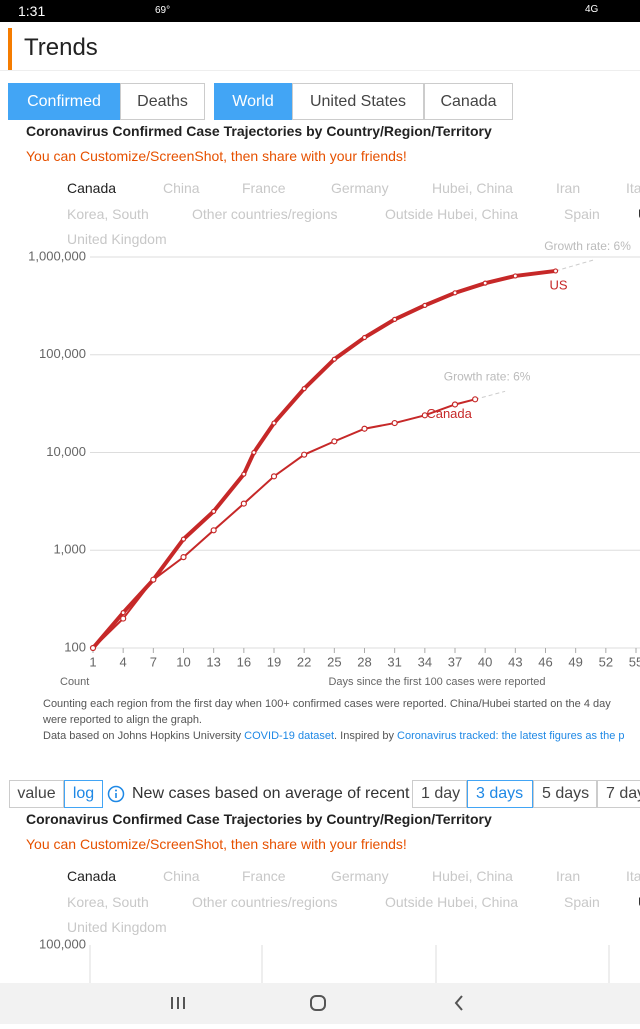  What do you see at coordinates (575, 661) in the screenshot?
I see `x-tick-label: 49` at bounding box center [575, 661].